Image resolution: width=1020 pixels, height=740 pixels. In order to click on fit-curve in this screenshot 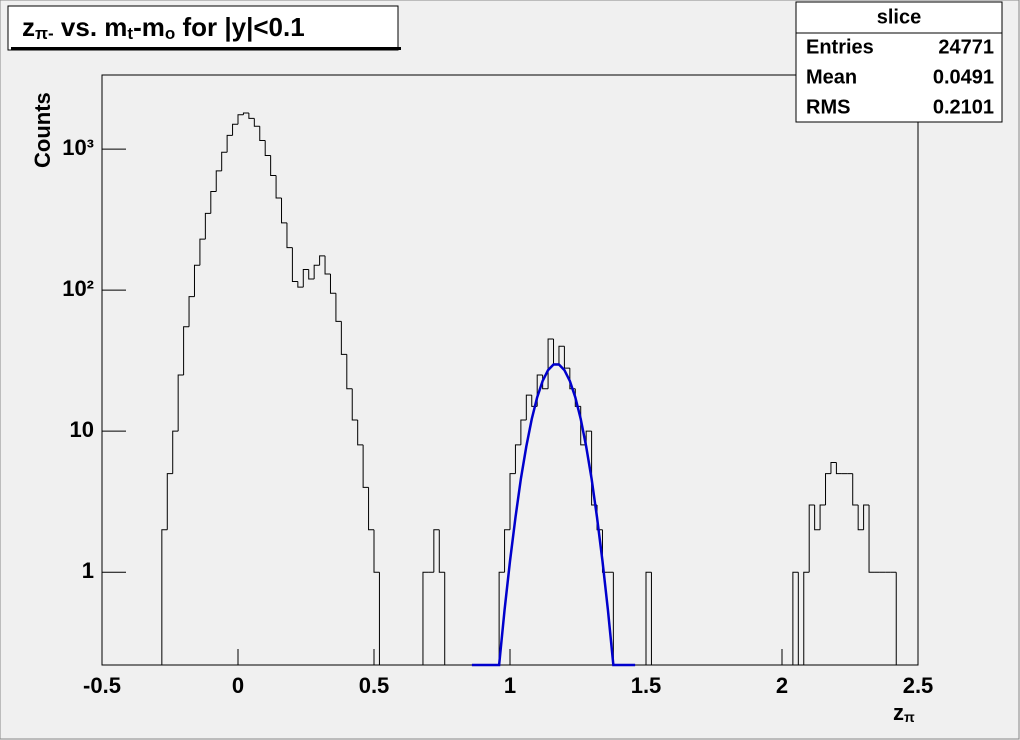, I will do `click(553, 515)`.